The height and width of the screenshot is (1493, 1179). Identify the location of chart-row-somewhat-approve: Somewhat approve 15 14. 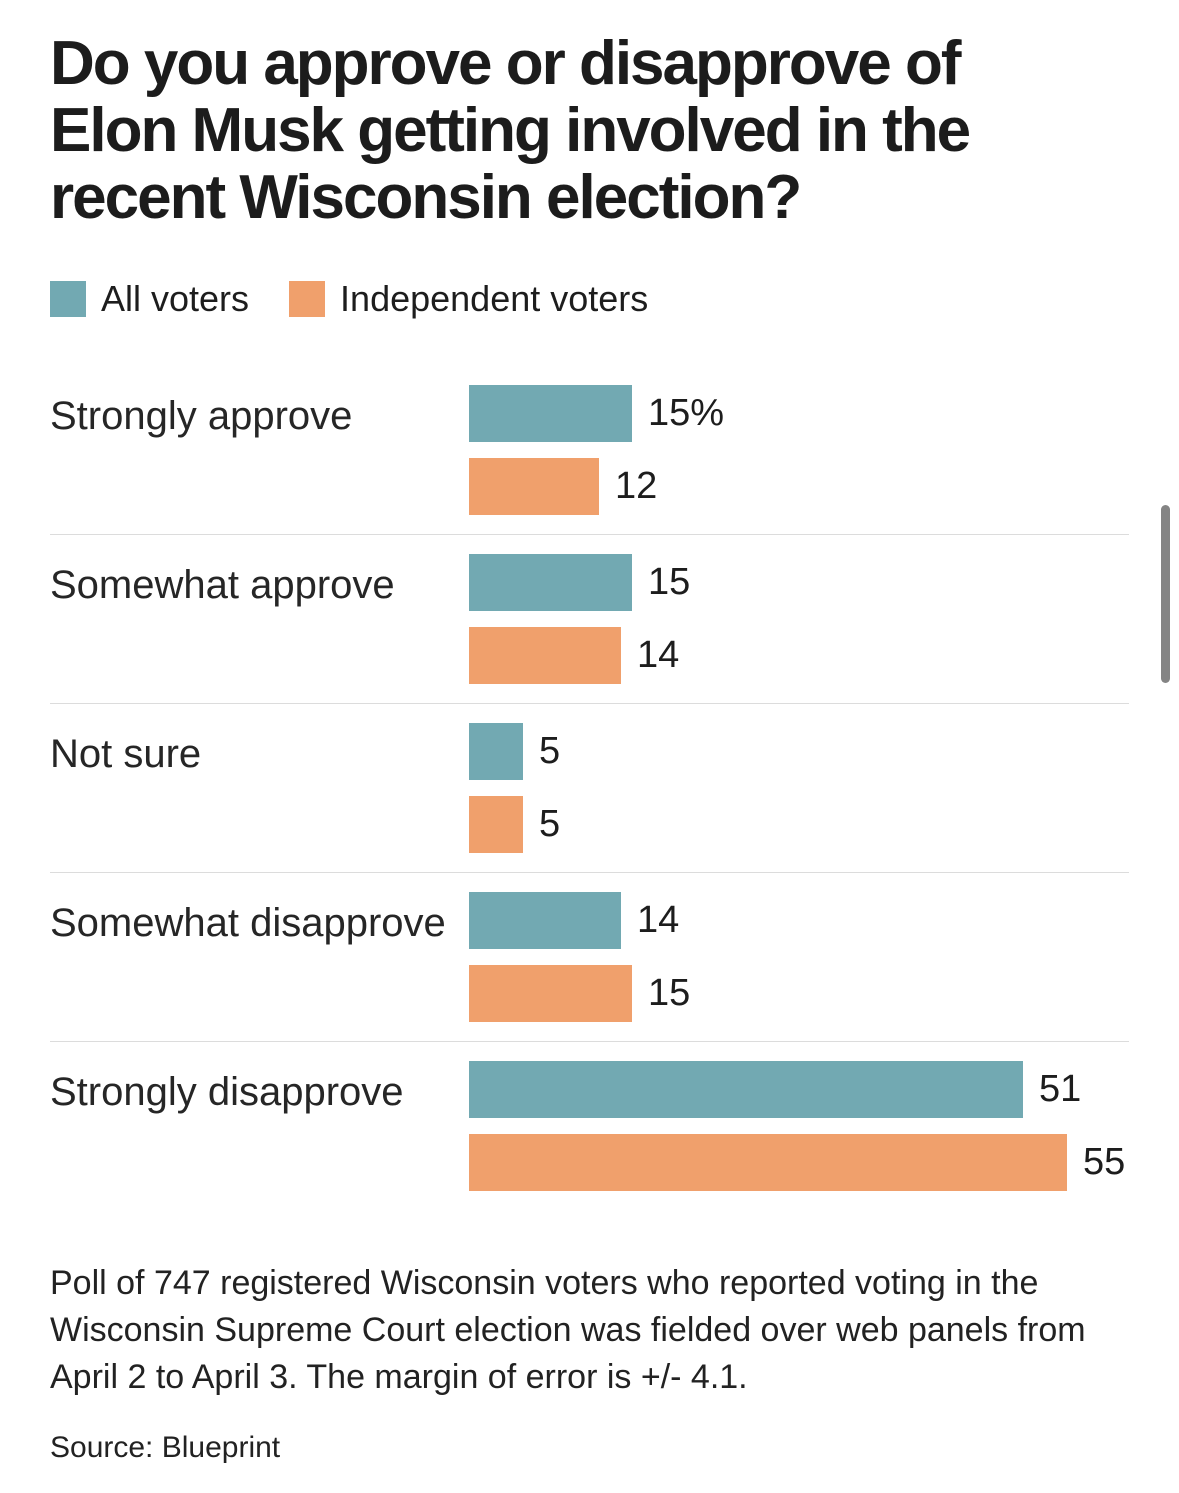
(589, 619).